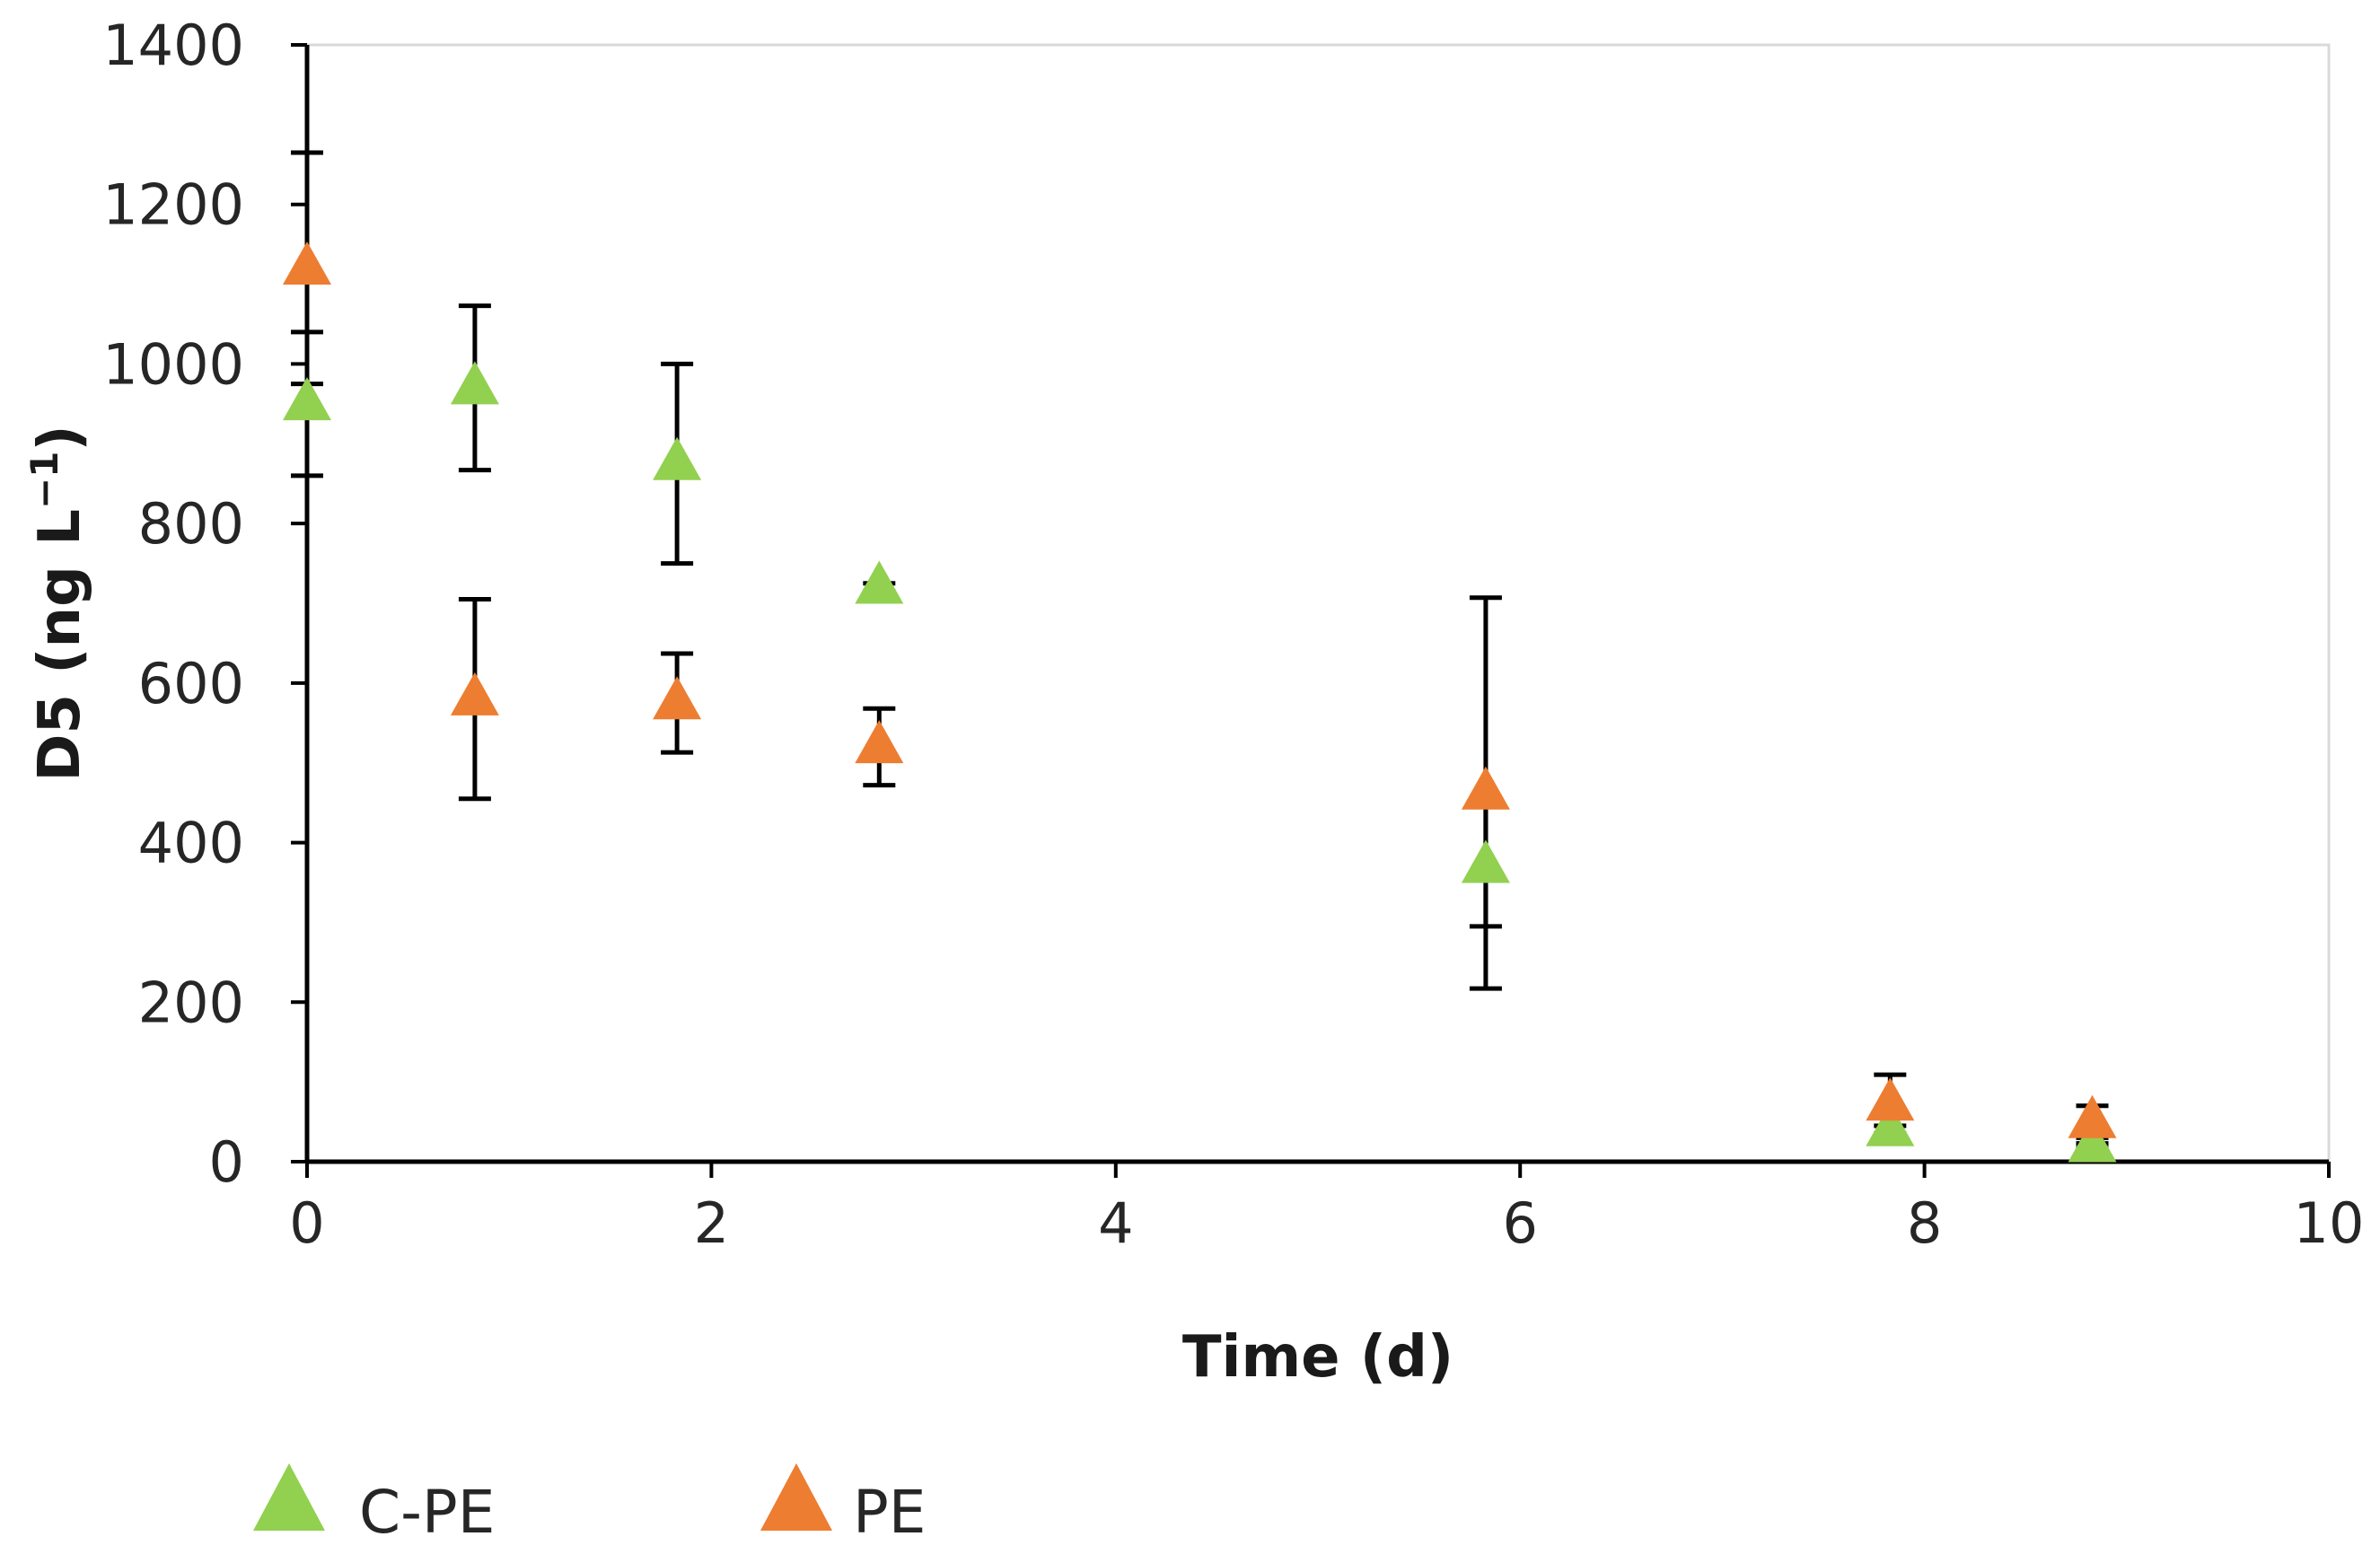 The height and width of the screenshot is (1554, 2380). What do you see at coordinates (191, 524) in the screenshot?
I see `y-tick-label: 800` at bounding box center [191, 524].